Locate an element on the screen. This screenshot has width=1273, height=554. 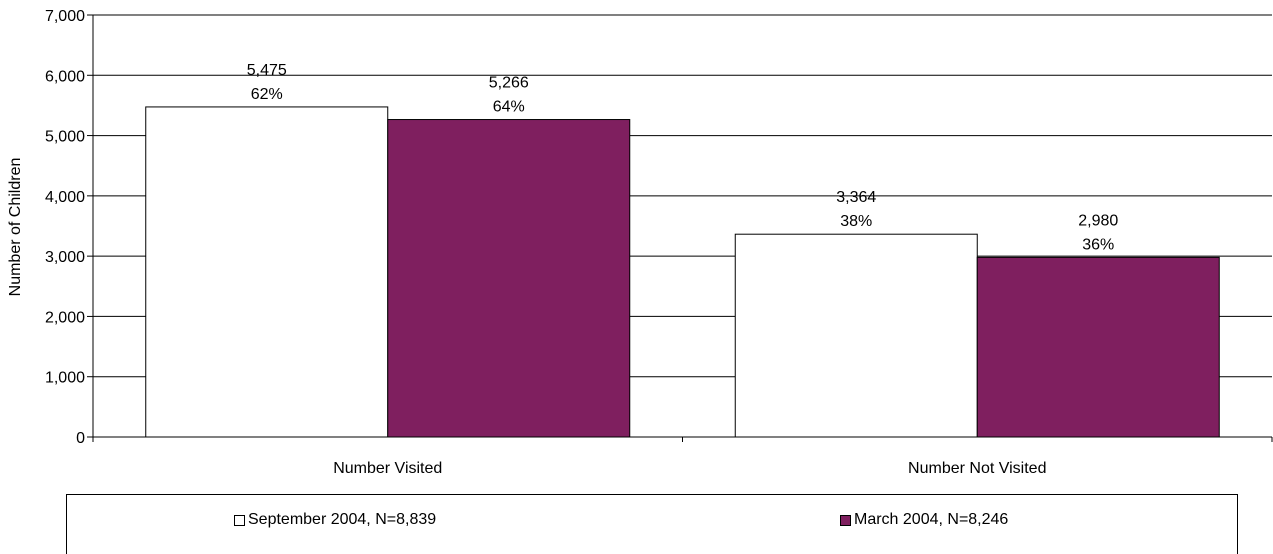
data-label-percent: 62% is located at coordinates (267, 94).